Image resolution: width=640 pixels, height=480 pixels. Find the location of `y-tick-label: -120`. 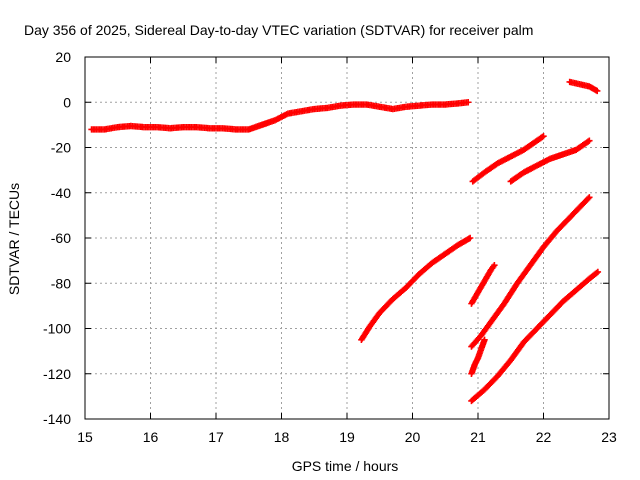

y-tick-label: -120 is located at coordinates (57, 374).